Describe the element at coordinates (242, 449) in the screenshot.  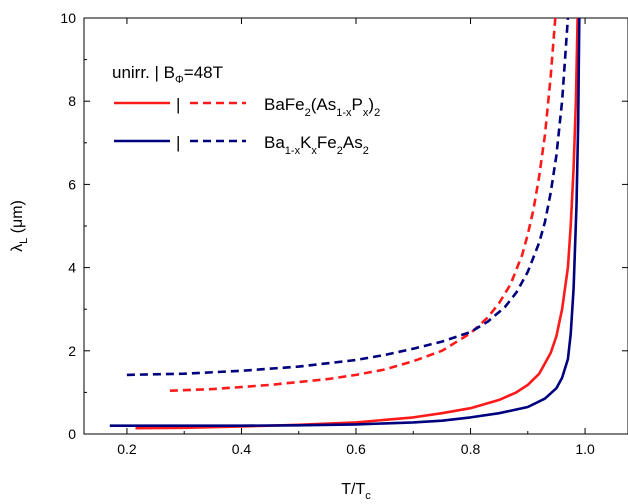
I see `x-tick-label: 0.4` at that location.